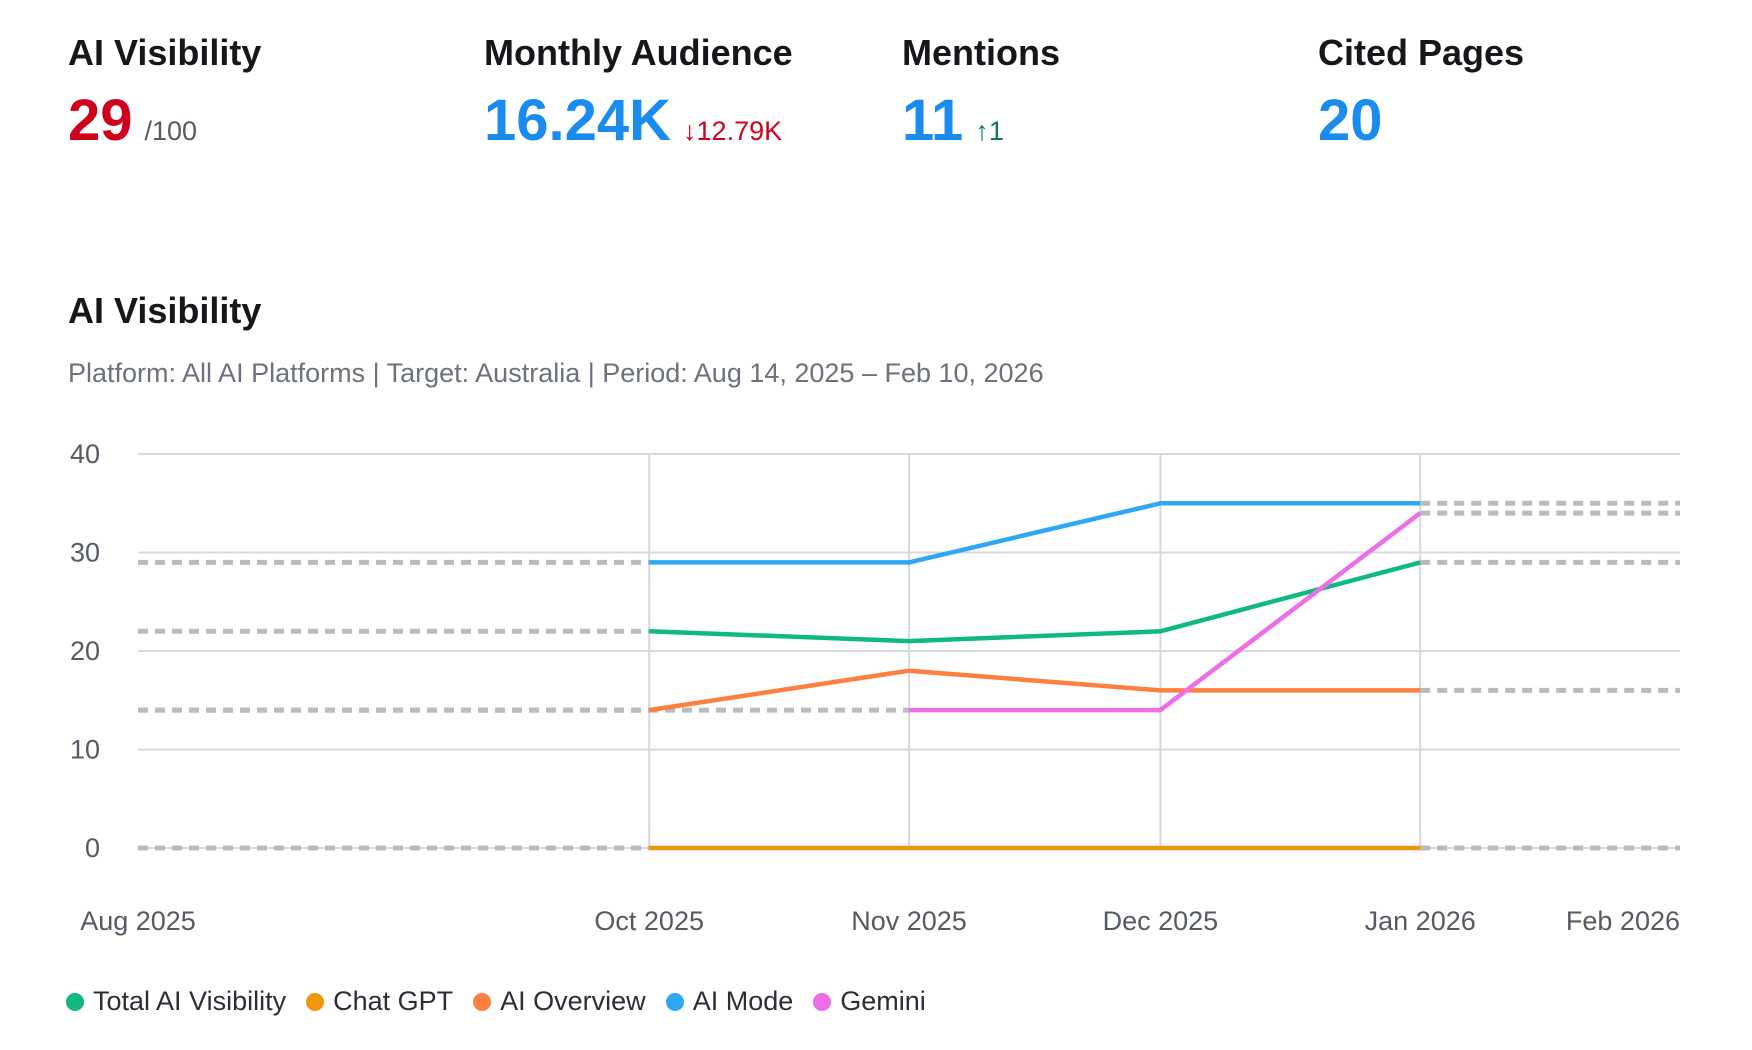 The height and width of the screenshot is (1050, 1752). Describe the element at coordinates (85, 553) in the screenshot. I see `y-tick-label: 30` at that location.